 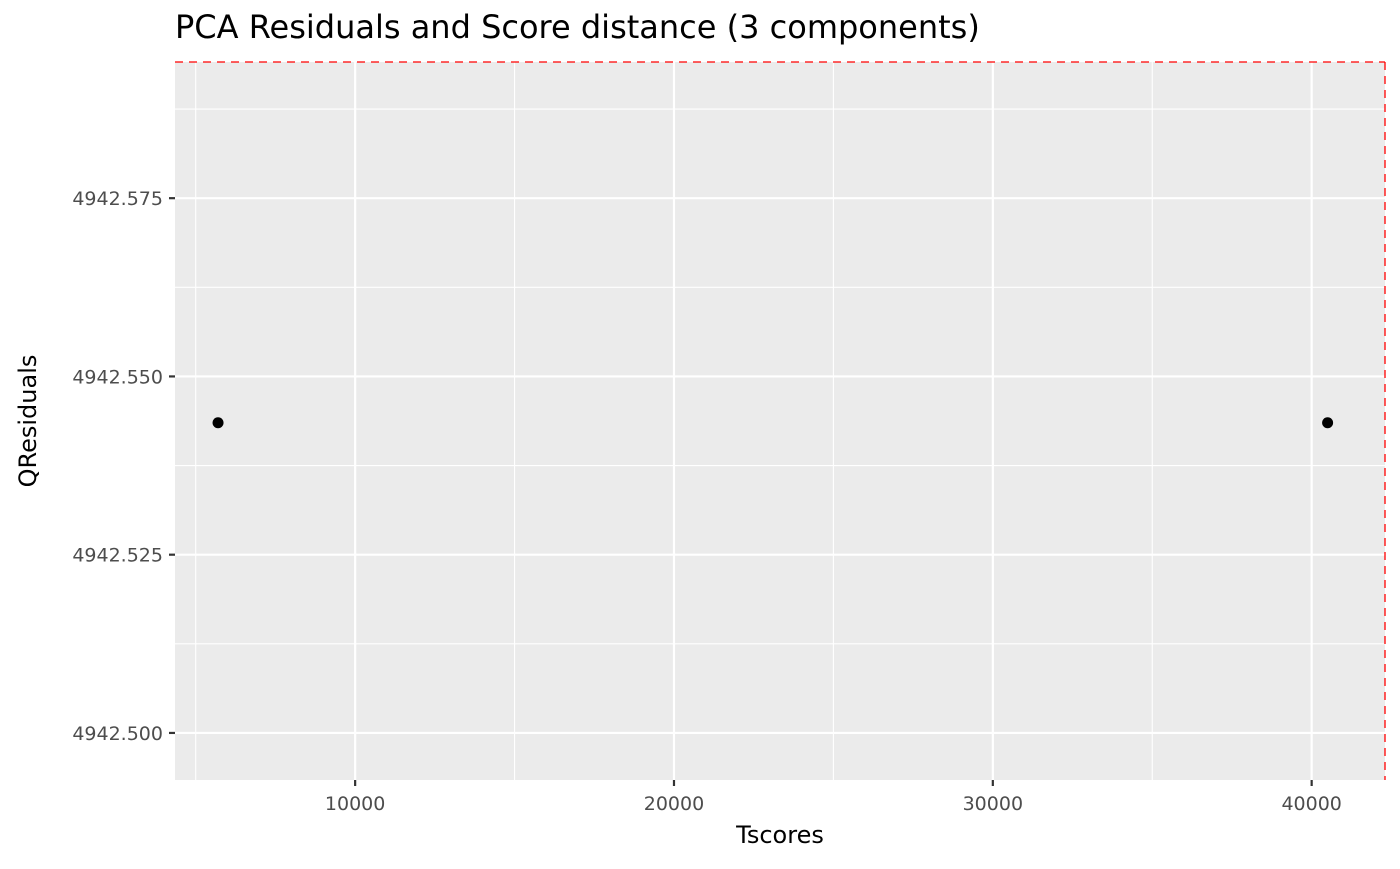 I want to click on x-tick-label: 40000, so click(x=1311, y=804).